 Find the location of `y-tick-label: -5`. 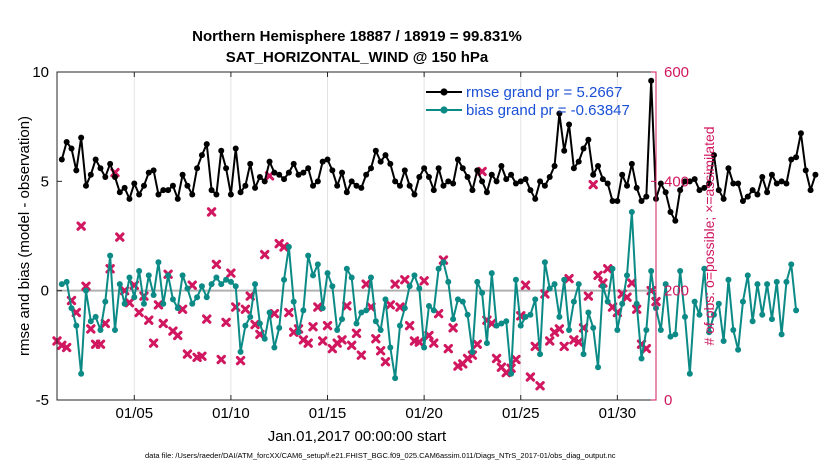

y-tick-label: -5 is located at coordinates (42, 400).